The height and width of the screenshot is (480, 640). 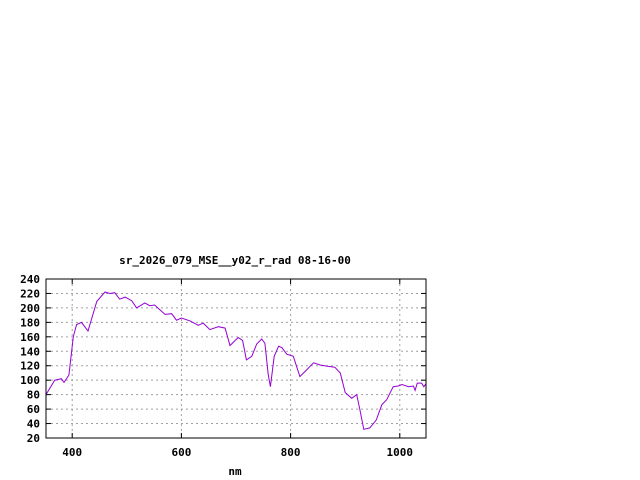 What do you see at coordinates (30, 380) in the screenshot?
I see `y-tick-label: 100` at bounding box center [30, 380].